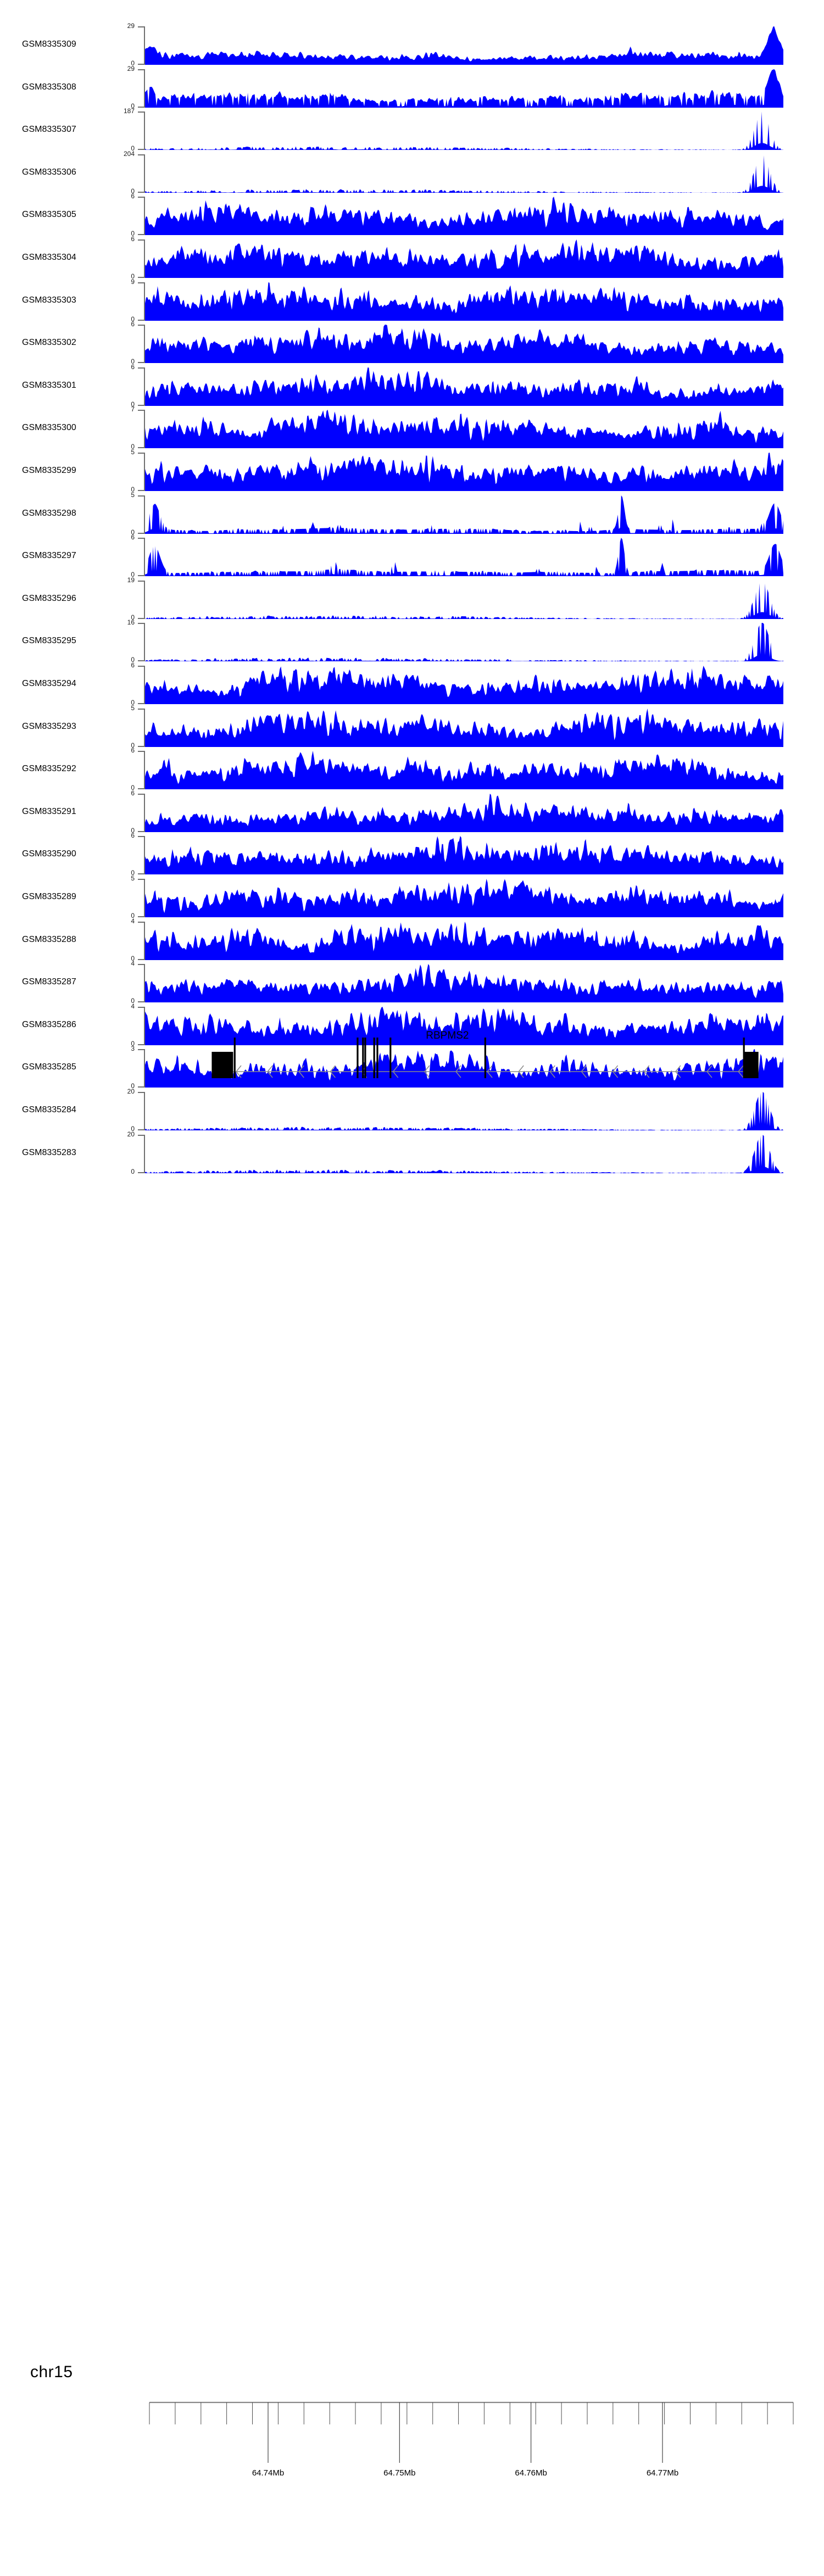 This screenshot has height=2576, width=824. I want to click on y-axis-max-value: 187, so click(129, 111).